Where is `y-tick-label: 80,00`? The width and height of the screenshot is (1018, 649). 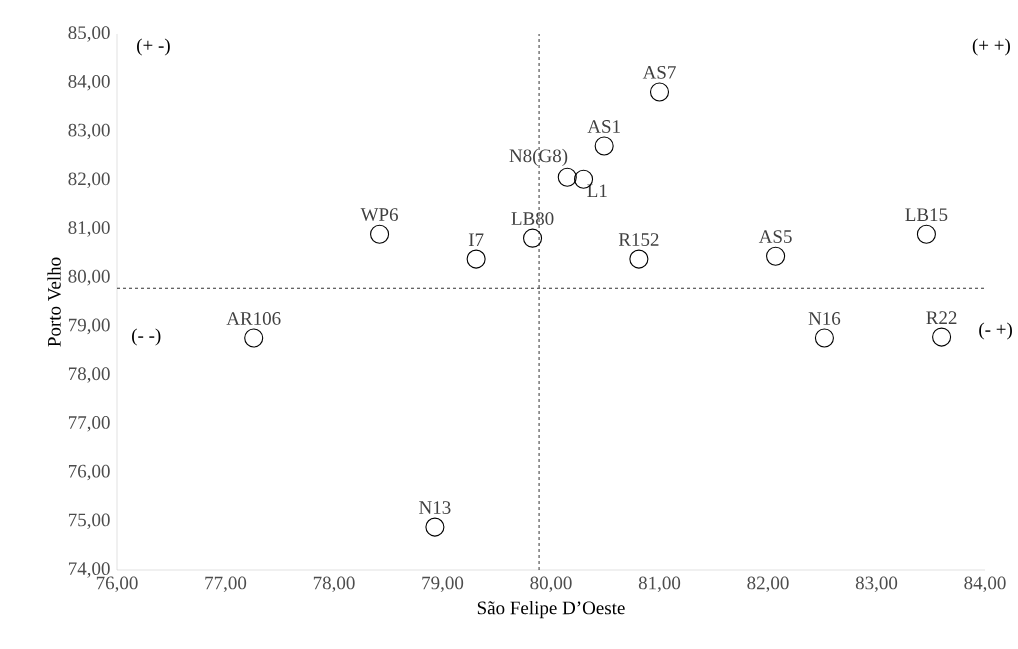 y-tick-label: 80,00 is located at coordinates (89, 277).